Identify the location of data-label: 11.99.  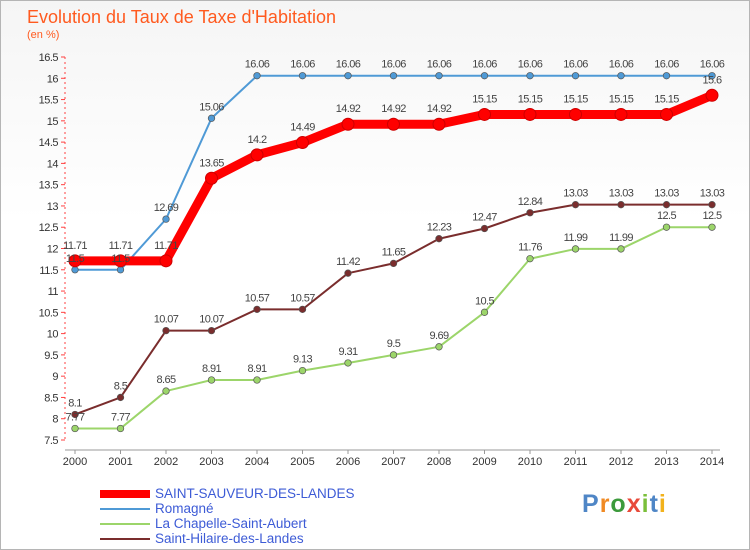
(576, 238).